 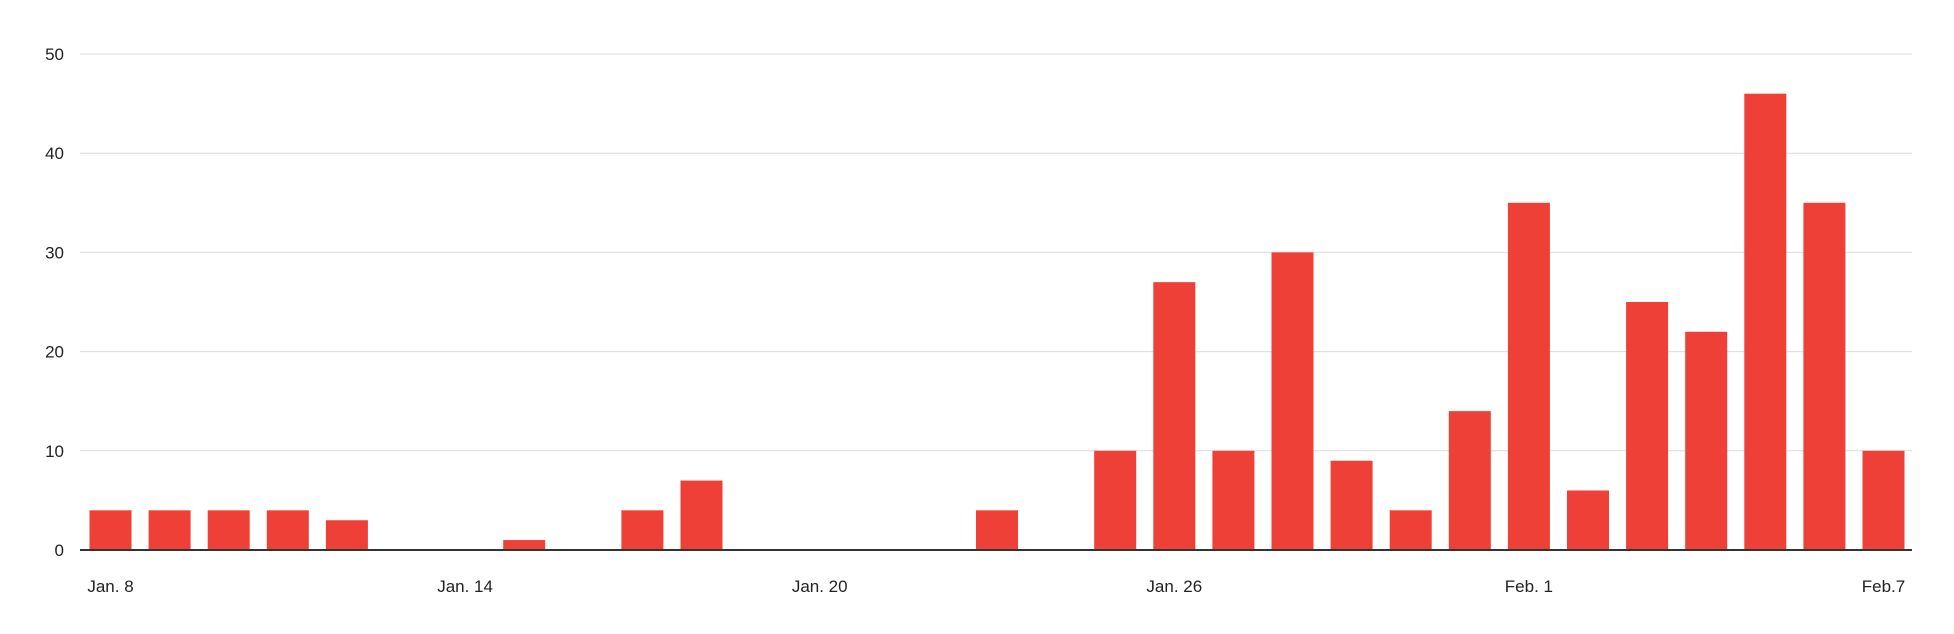 What do you see at coordinates (1529, 586) in the screenshot?
I see `x-tick-label: Feb. 1` at bounding box center [1529, 586].